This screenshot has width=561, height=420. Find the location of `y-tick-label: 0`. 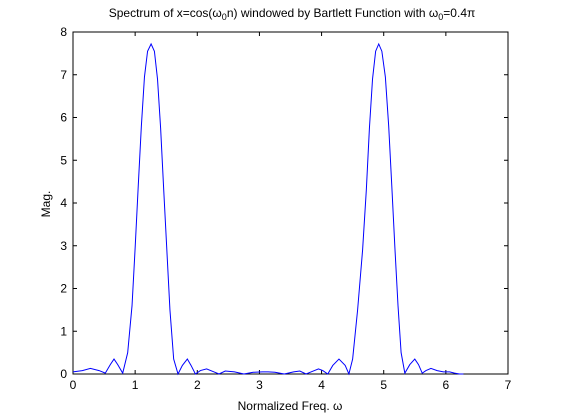

y-tick-label: 0 is located at coordinates (63, 374).